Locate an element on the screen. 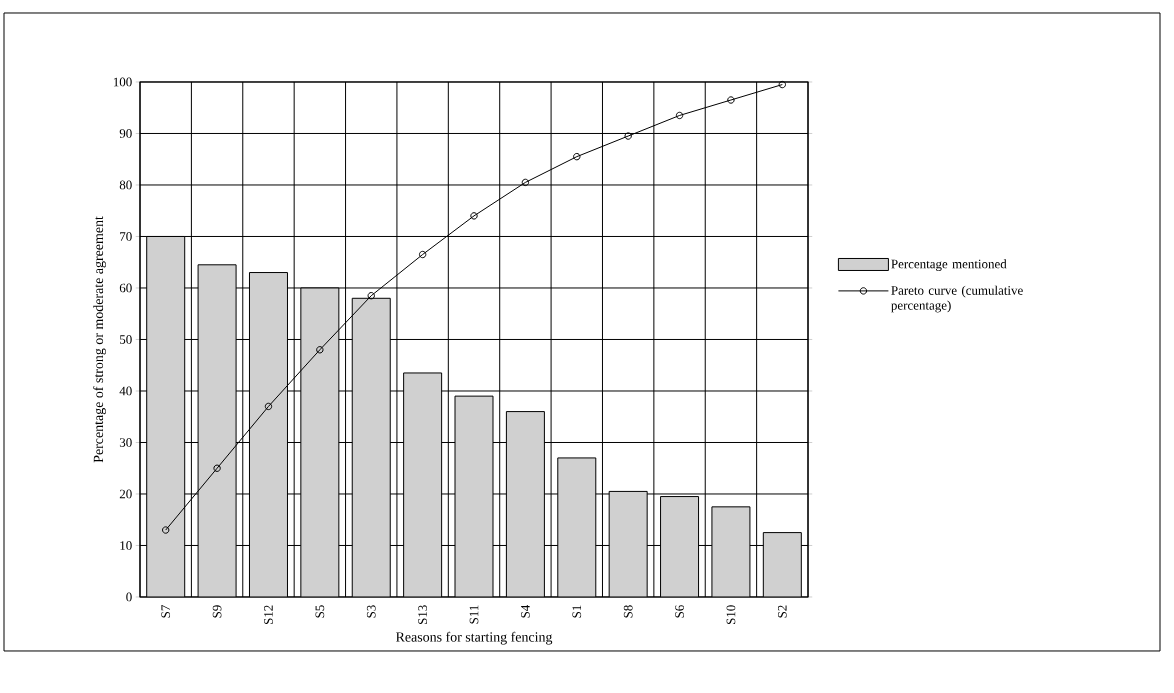  y-tick-label: 60 is located at coordinates (125, 288).